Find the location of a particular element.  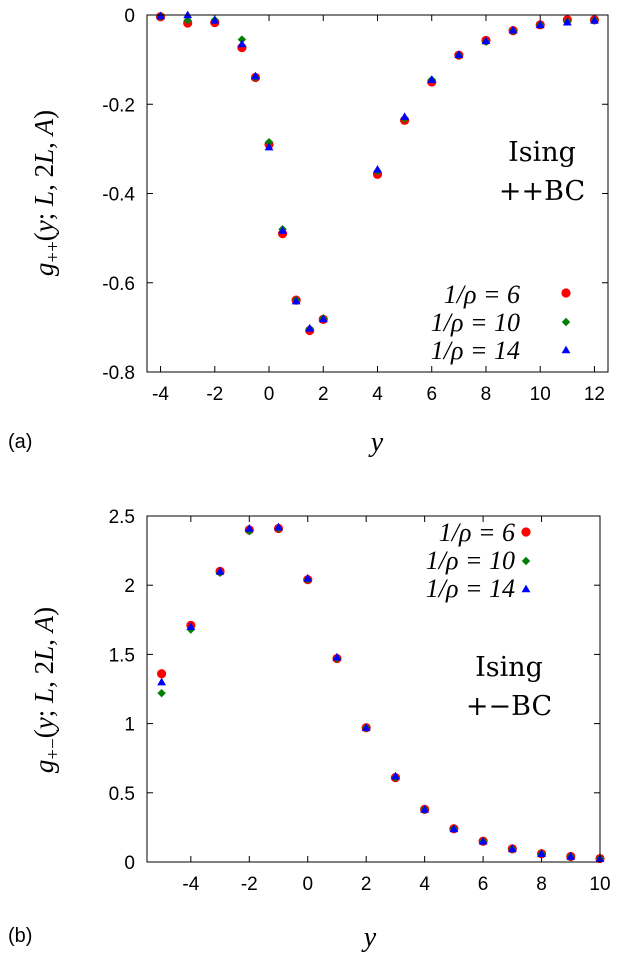

y-tick-label: -0.2 is located at coordinates (118, 105).